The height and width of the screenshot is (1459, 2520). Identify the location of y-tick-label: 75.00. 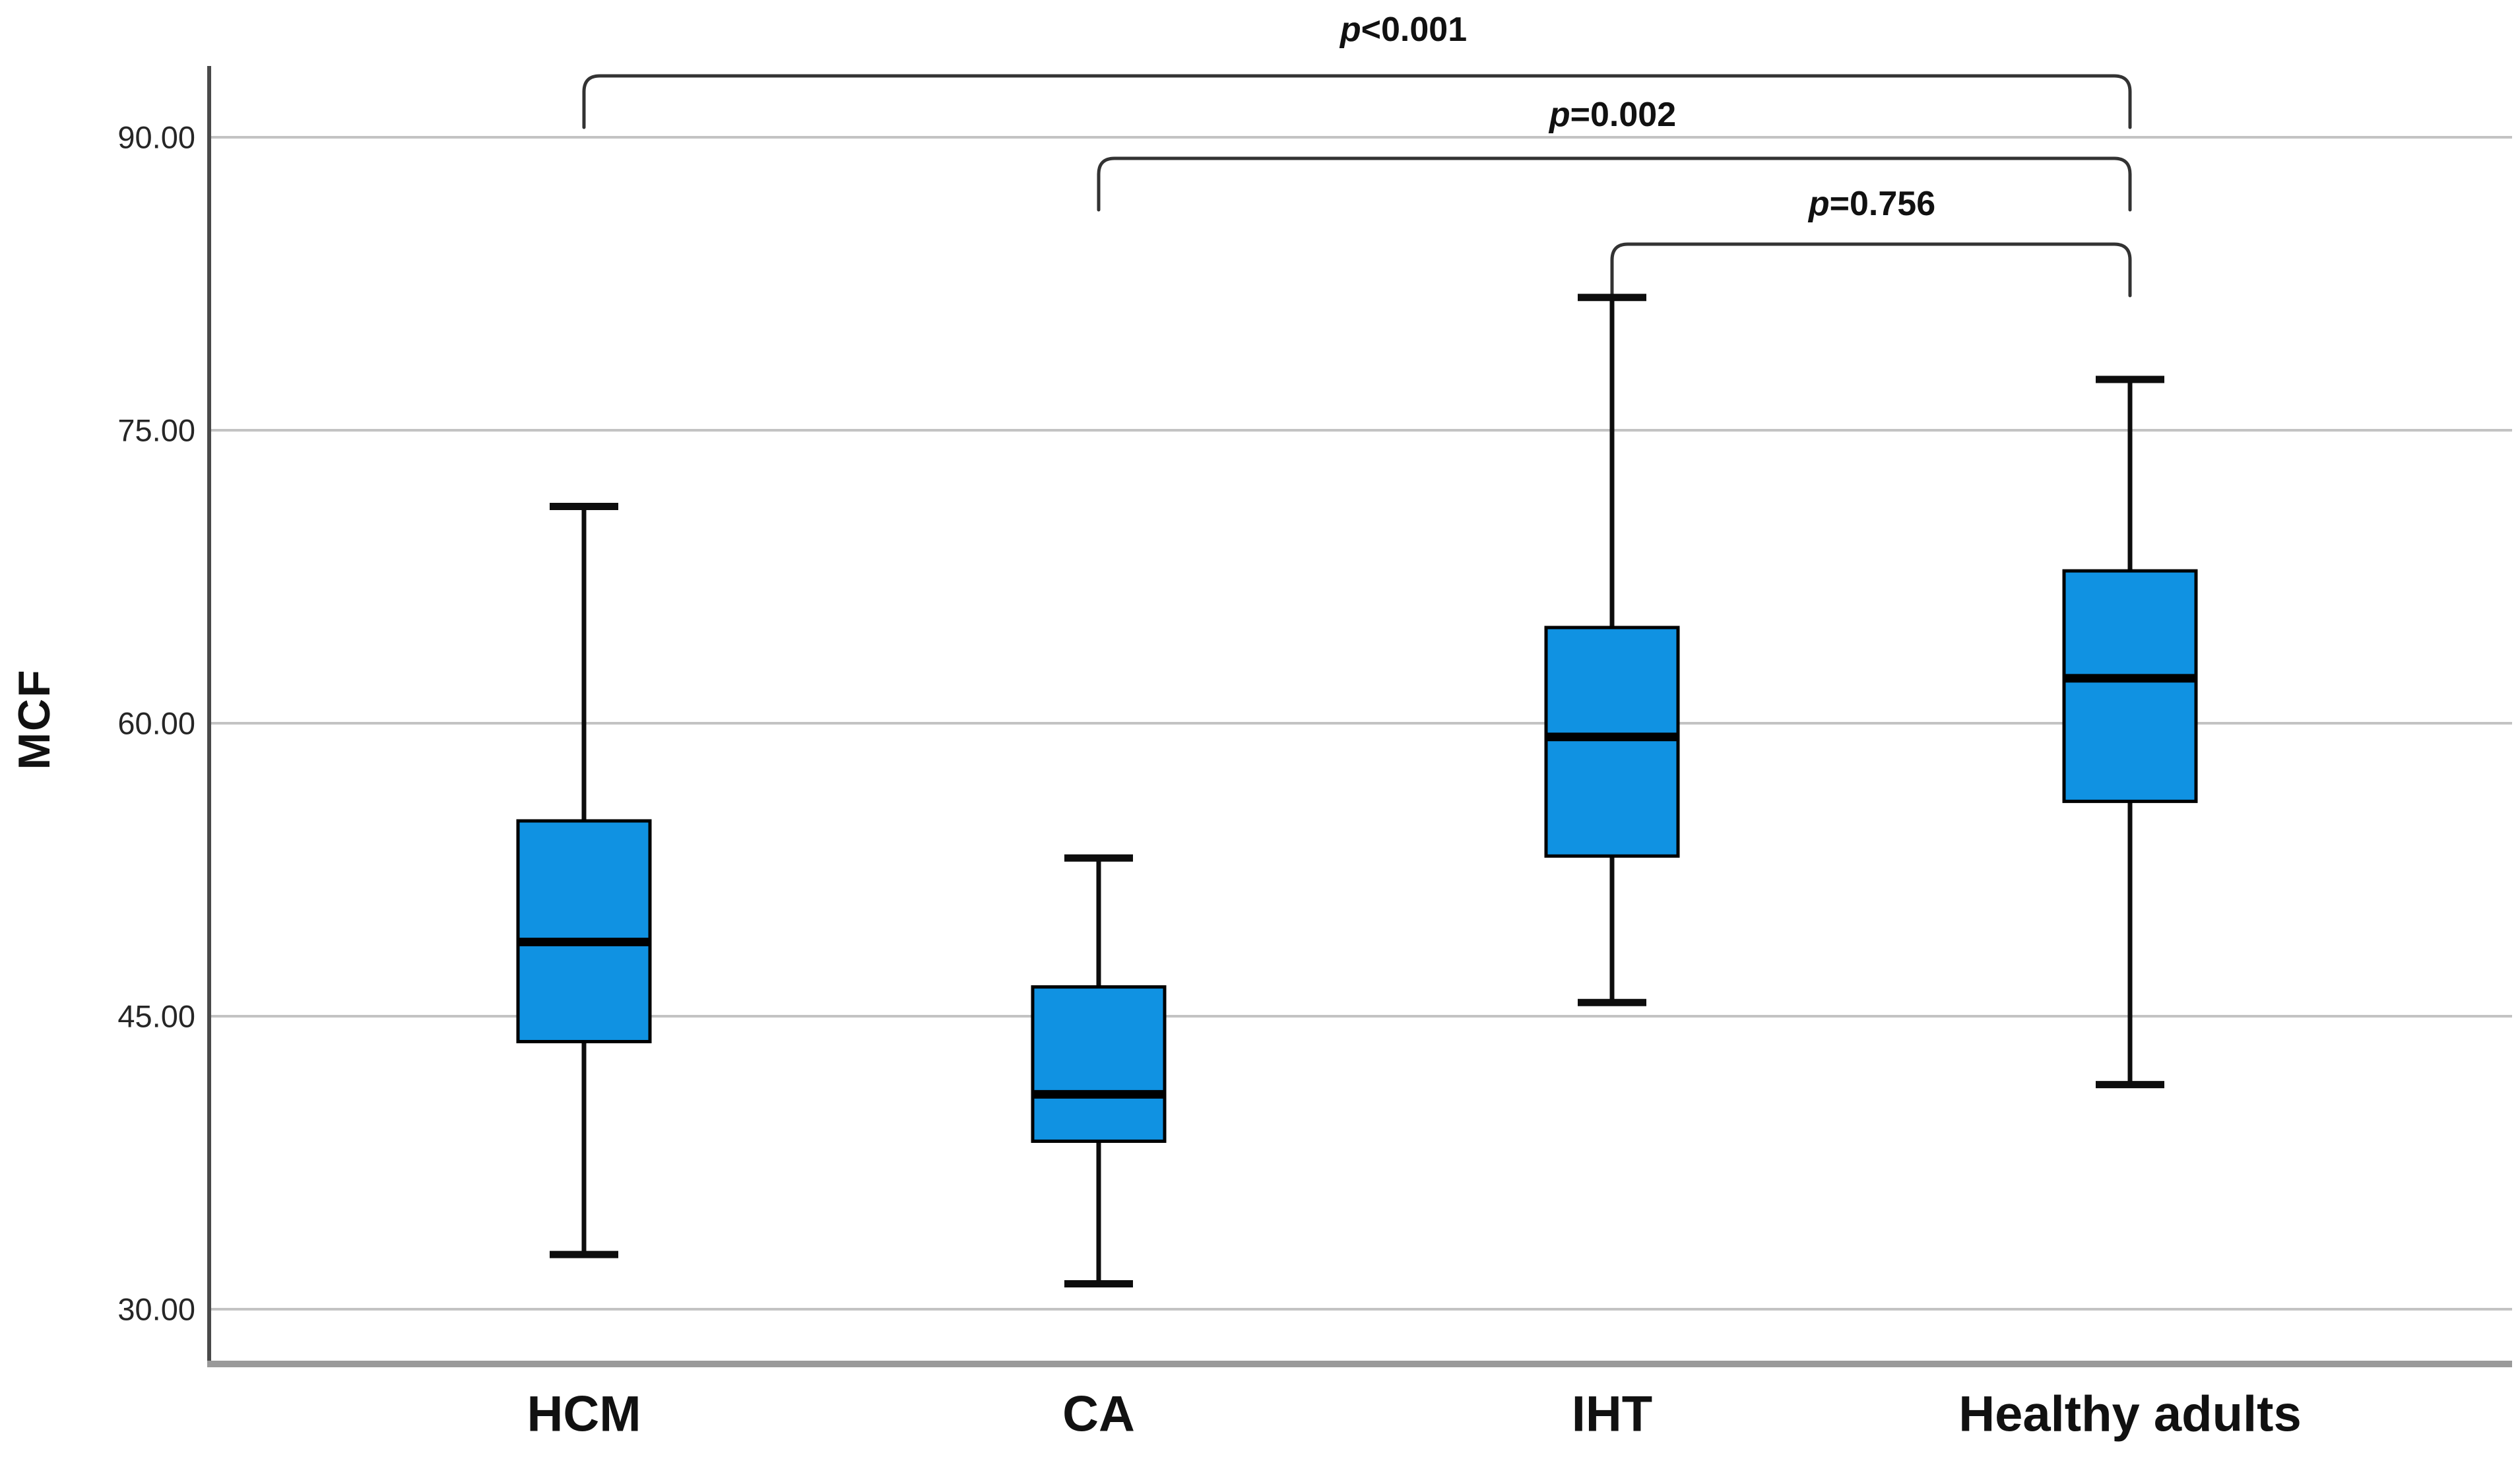
(156, 429).